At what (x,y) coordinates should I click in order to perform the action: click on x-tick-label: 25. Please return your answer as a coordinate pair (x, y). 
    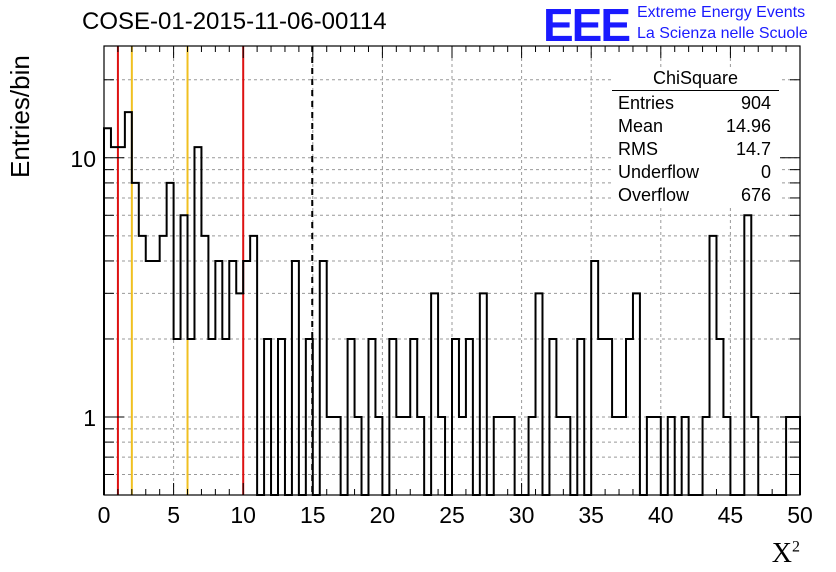
    Looking at the image, I should click on (452, 515).